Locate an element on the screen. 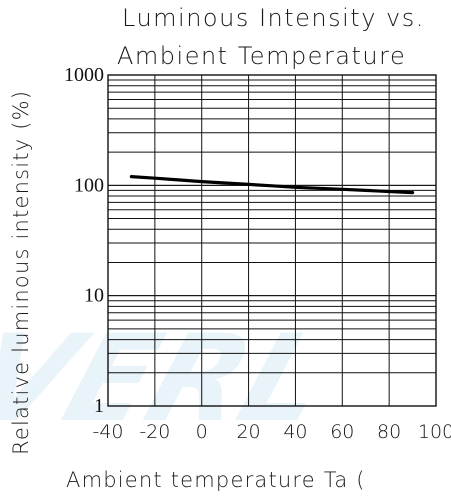 This screenshot has width=451, height=497. x-tick-label: 40 is located at coordinates (295, 432).